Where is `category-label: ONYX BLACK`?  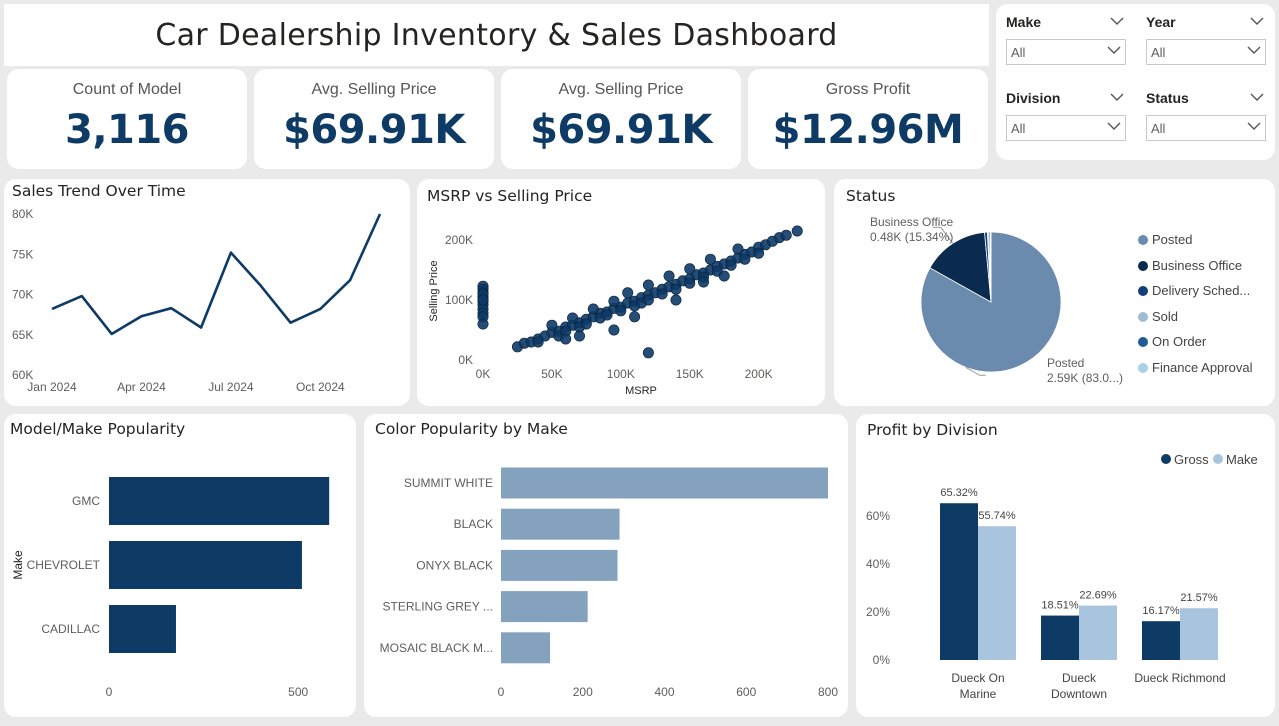
category-label: ONYX BLACK is located at coordinates (454, 565).